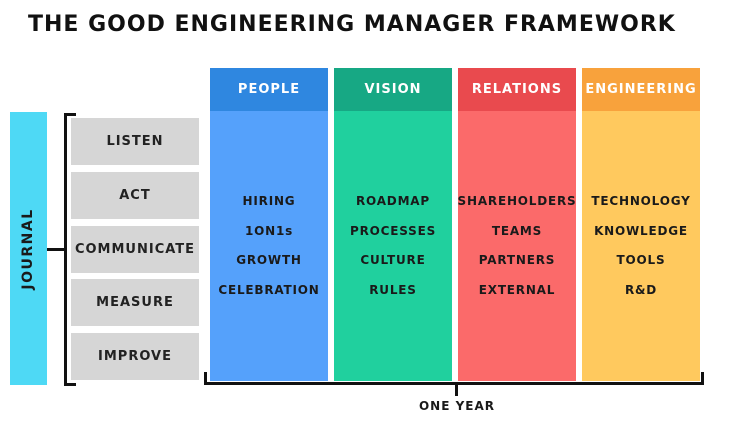 The width and height of the screenshot is (729, 428). Describe the element at coordinates (641, 89) in the screenshot. I see `column-header-engineering: ENGINEERING` at that location.